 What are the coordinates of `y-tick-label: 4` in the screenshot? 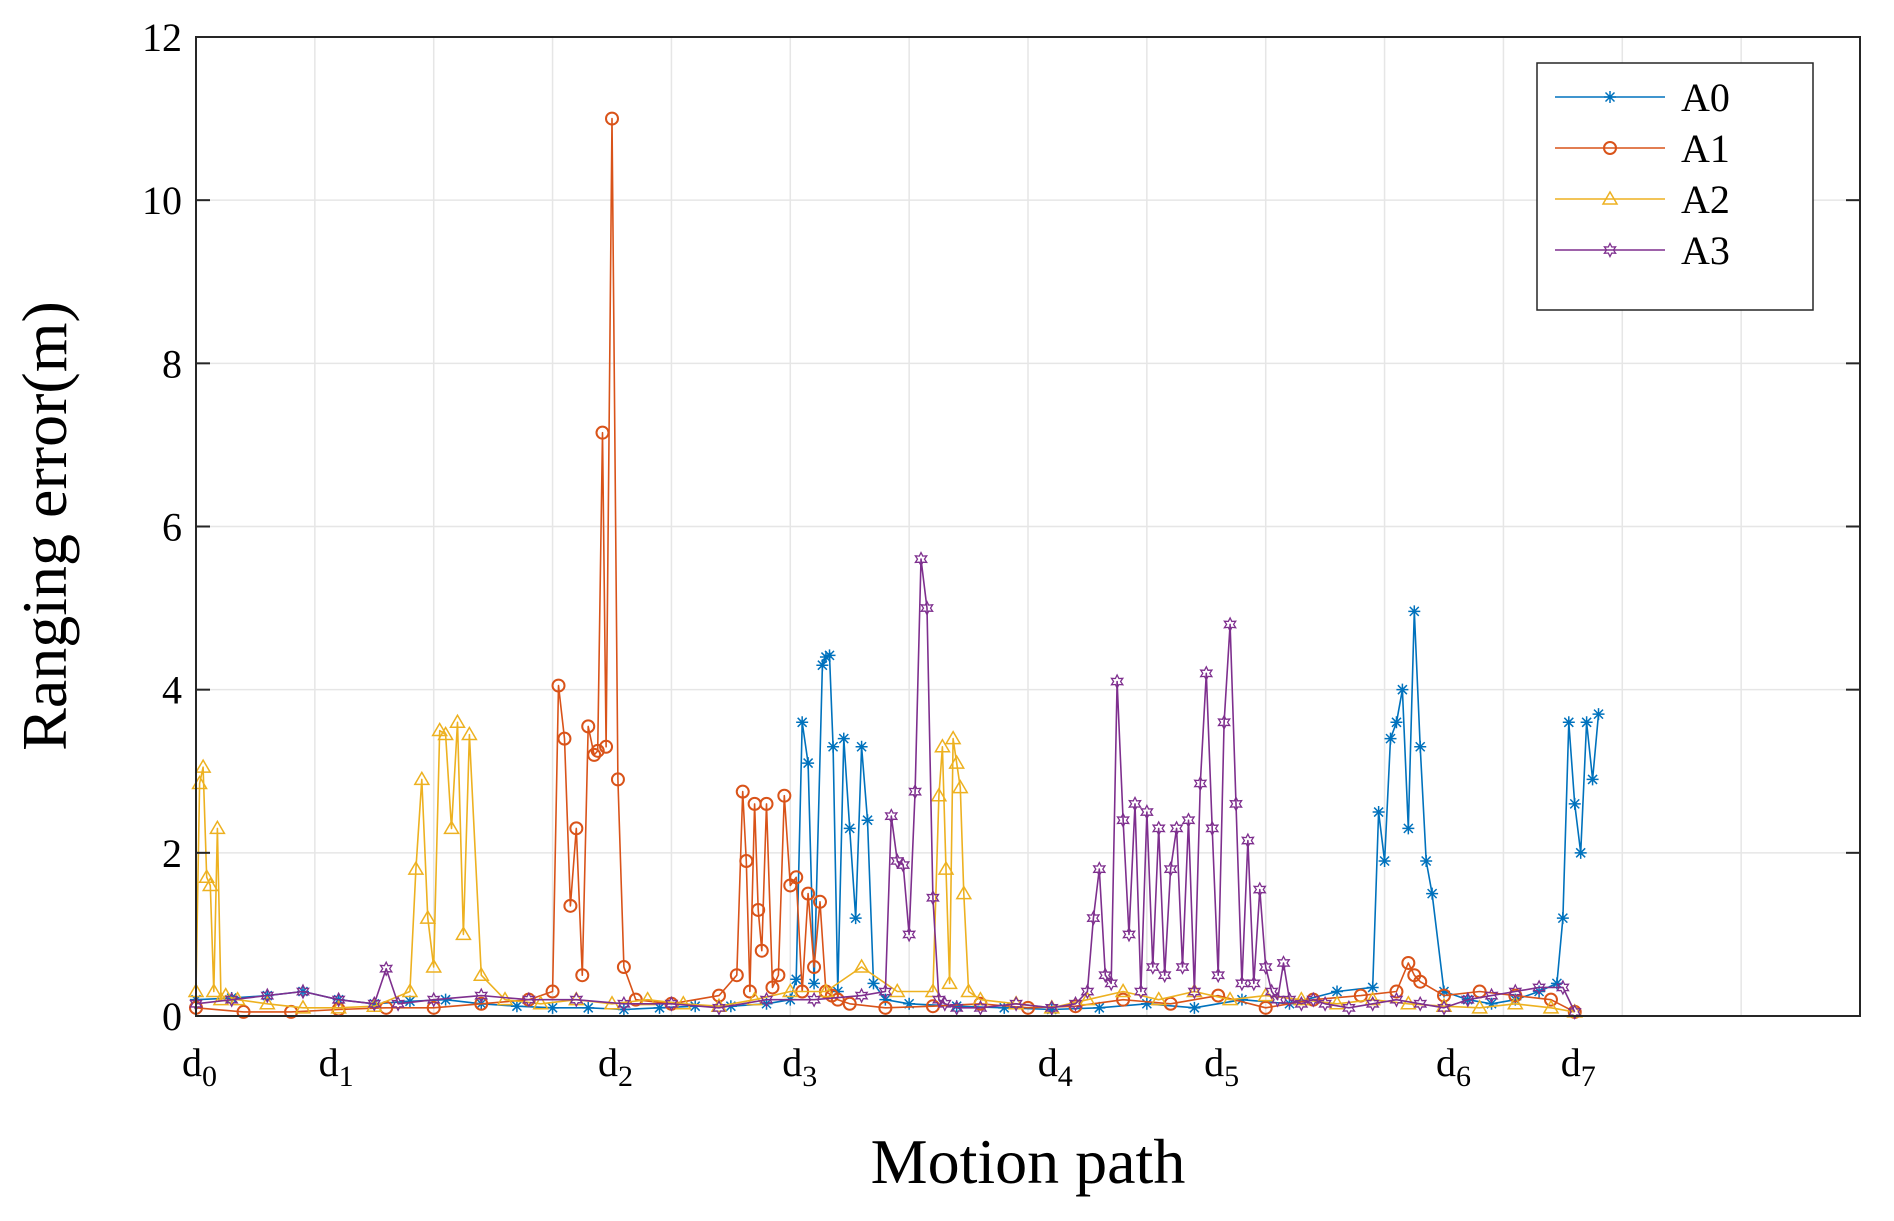 It's located at (172, 690).